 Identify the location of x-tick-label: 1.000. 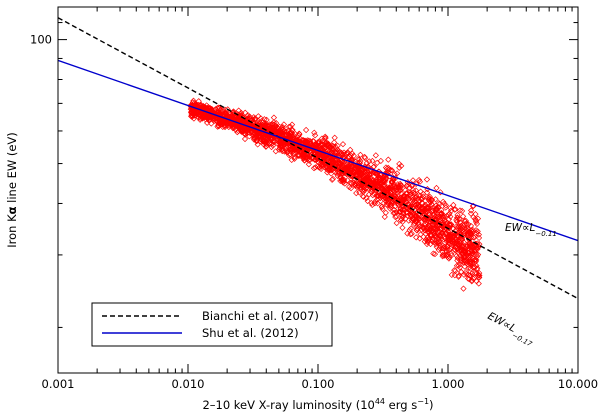
(448, 384).